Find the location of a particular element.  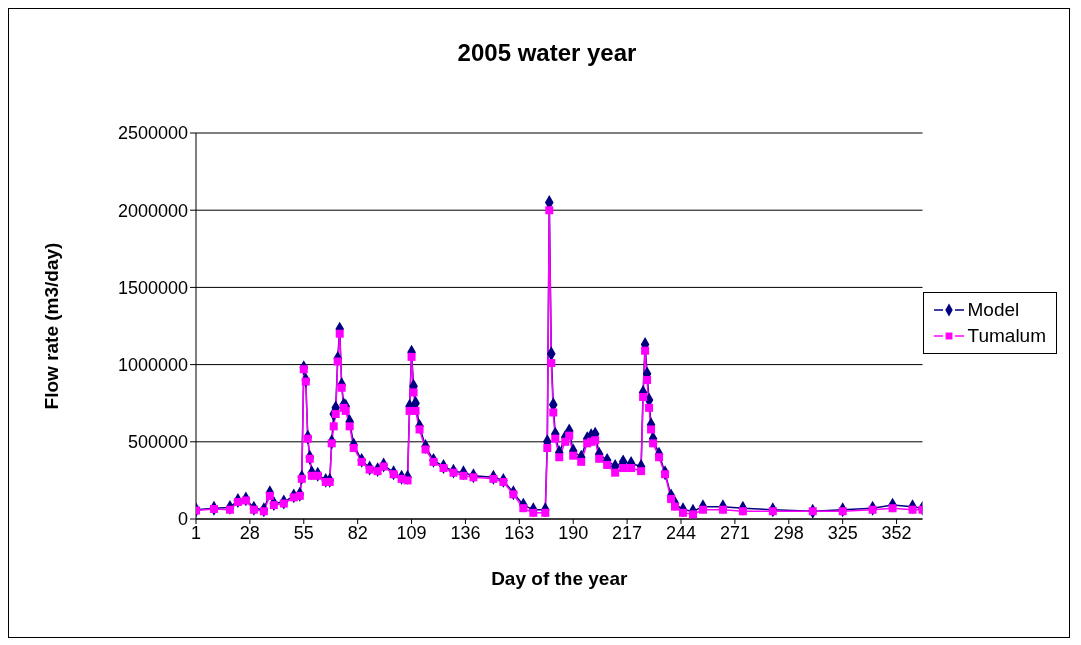

y-tick-label: 0 is located at coordinates (182, 519).